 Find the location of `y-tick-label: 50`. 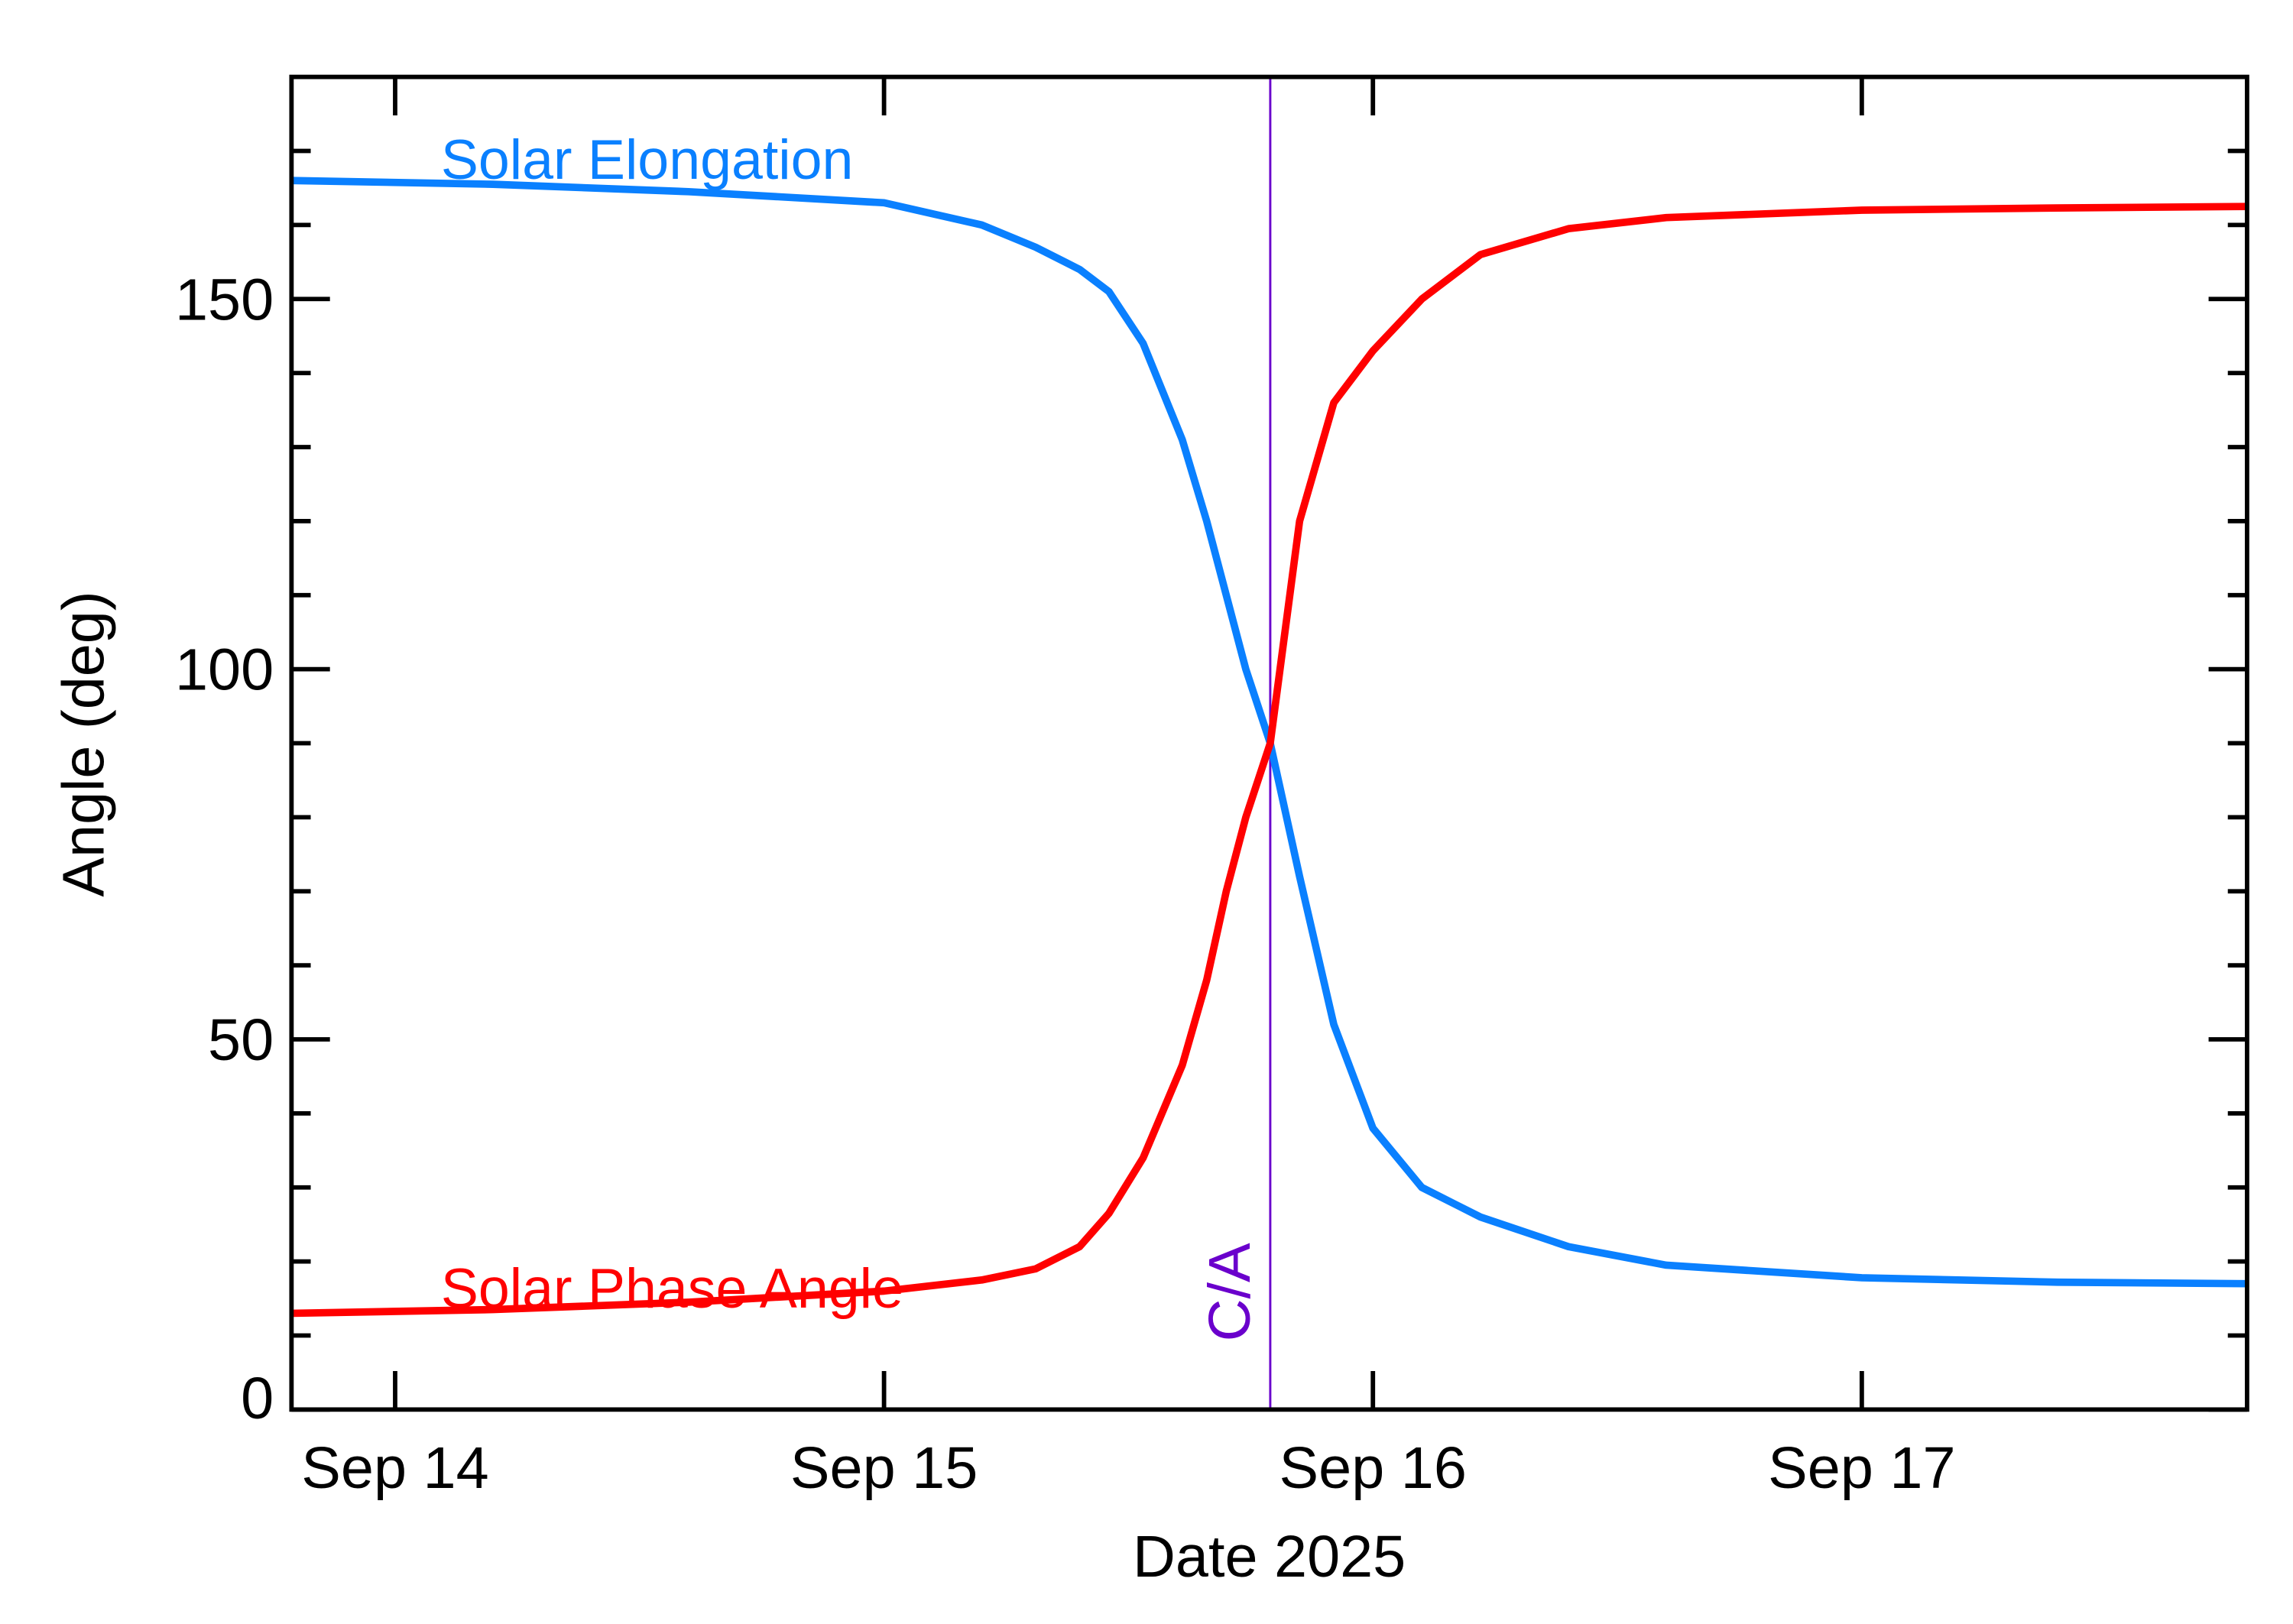

y-tick-label: 50 is located at coordinates (241, 1040).